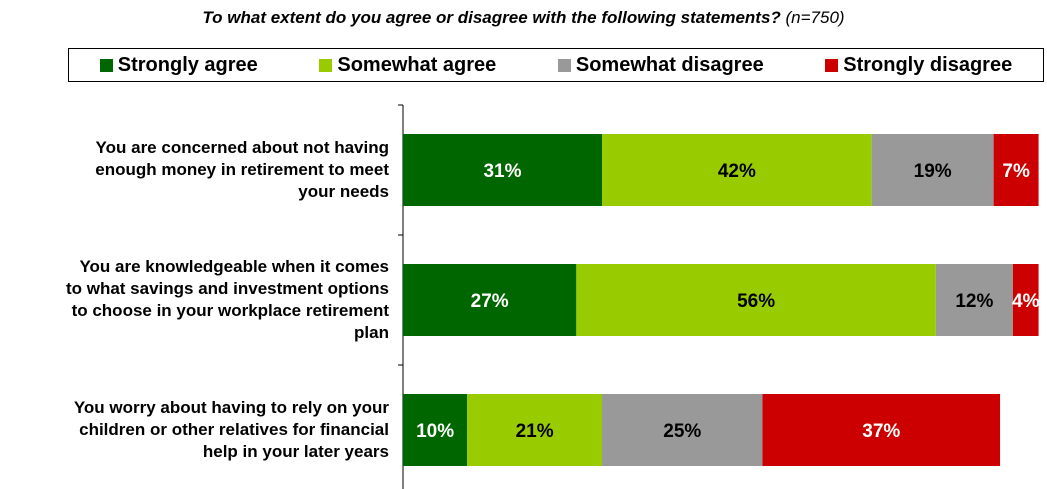 This screenshot has height=489, width=1047. I want to click on data-label: 10%, so click(435, 431).